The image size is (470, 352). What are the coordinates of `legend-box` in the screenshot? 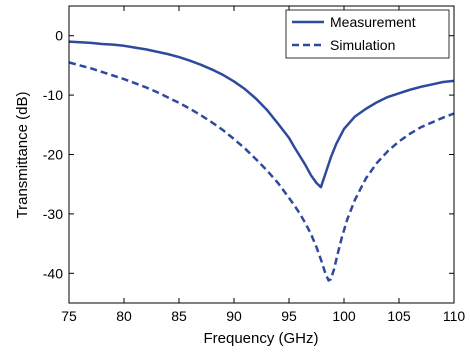 It's located at (367, 34).